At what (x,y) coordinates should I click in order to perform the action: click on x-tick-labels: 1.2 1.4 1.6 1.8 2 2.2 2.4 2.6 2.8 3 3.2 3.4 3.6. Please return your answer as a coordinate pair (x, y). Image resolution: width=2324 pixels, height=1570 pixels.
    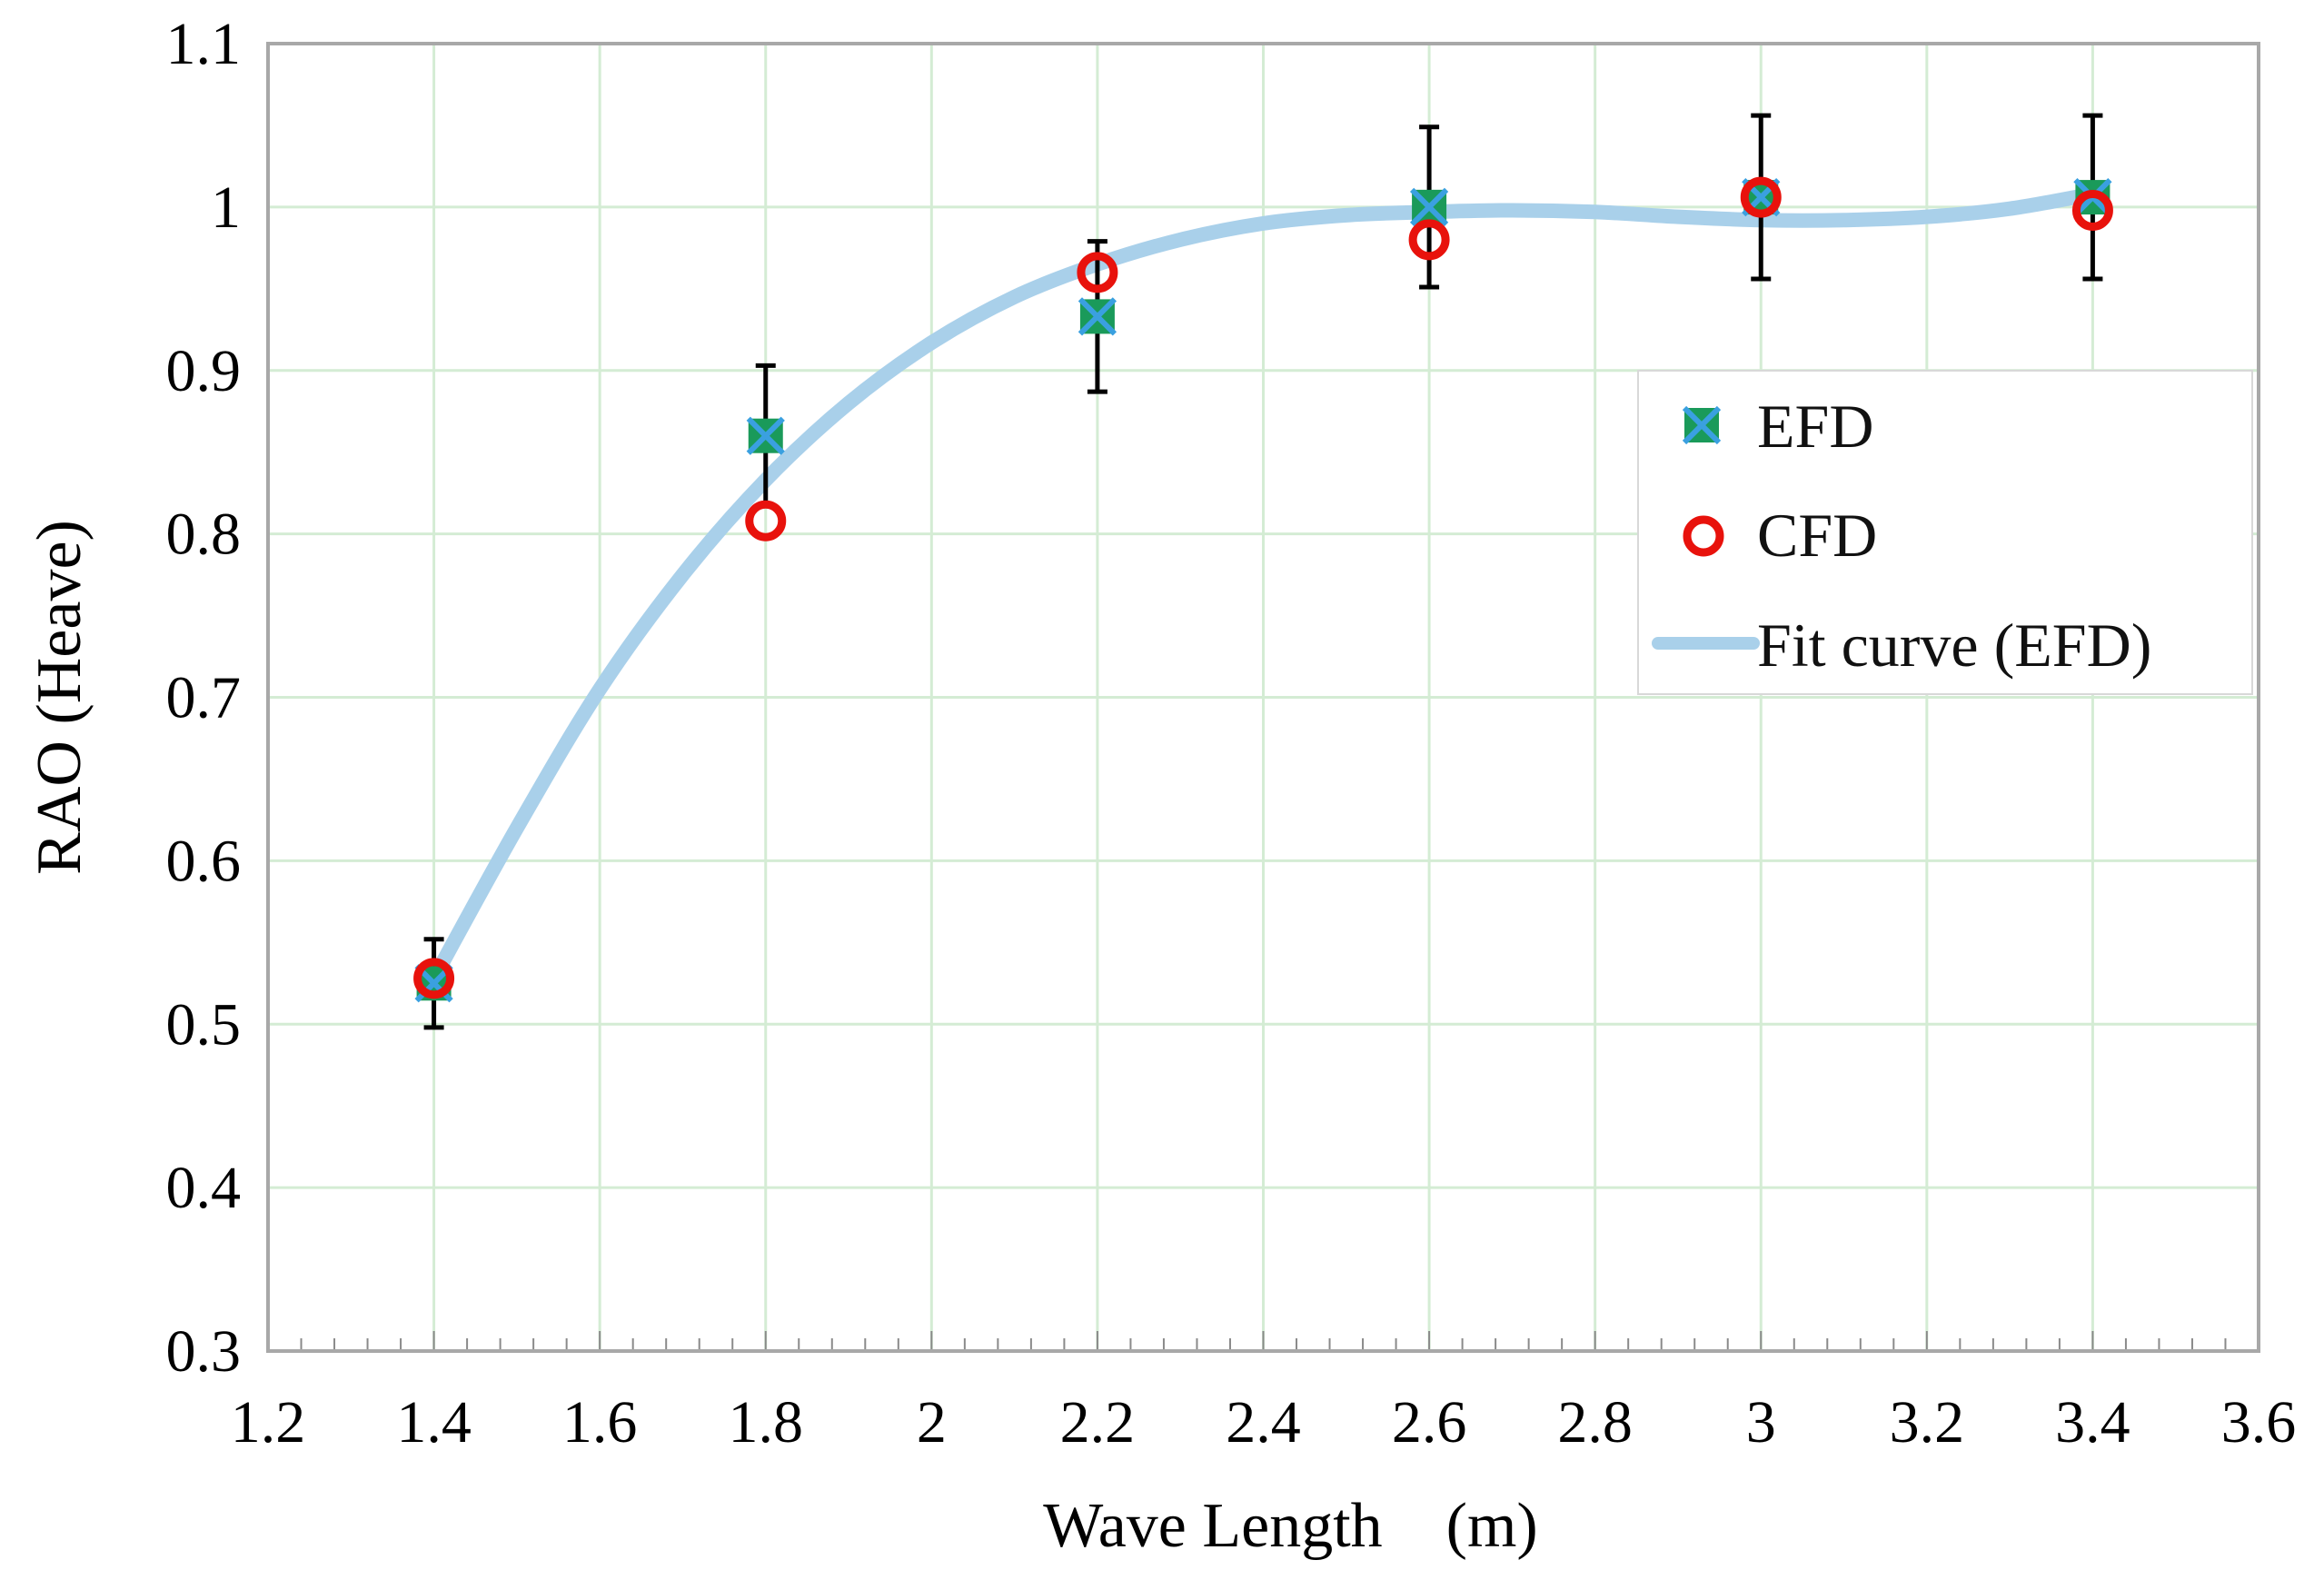
    Looking at the image, I should click on (1264, 1422).